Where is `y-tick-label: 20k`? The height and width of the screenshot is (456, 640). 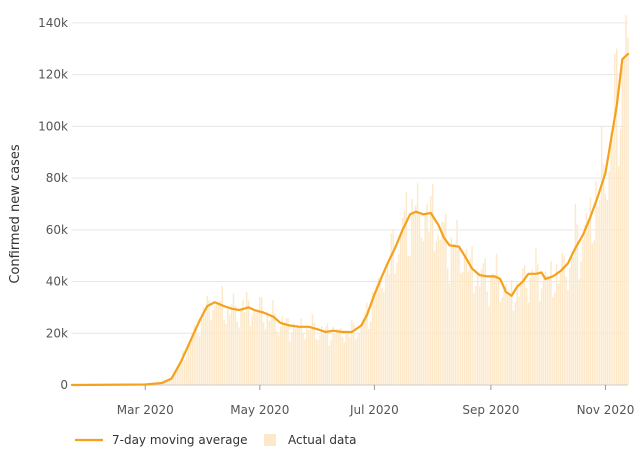
y-tick-label: 20k is located at coordinates (57, 333).